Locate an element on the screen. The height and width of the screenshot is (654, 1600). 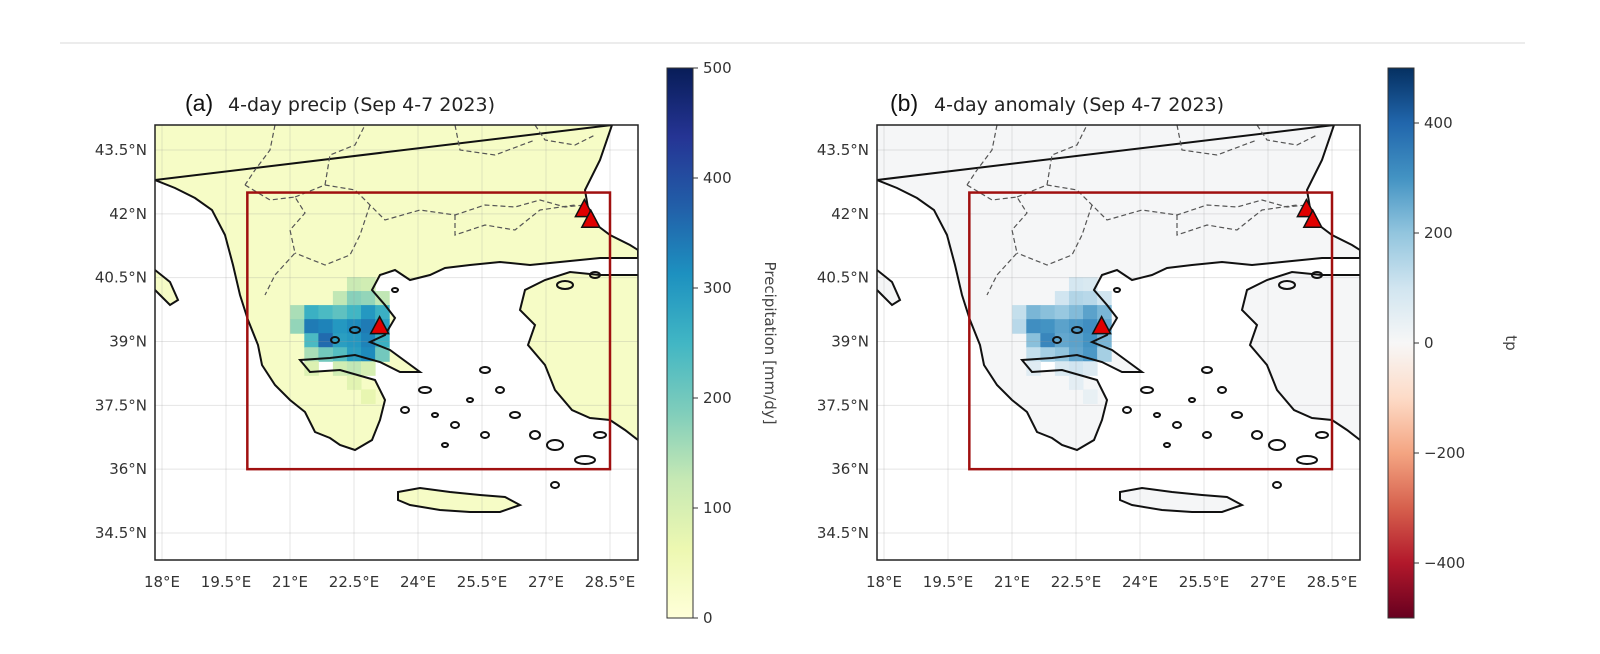
colorbar-tick-label: 400 is located at coordinates (1438, 123).